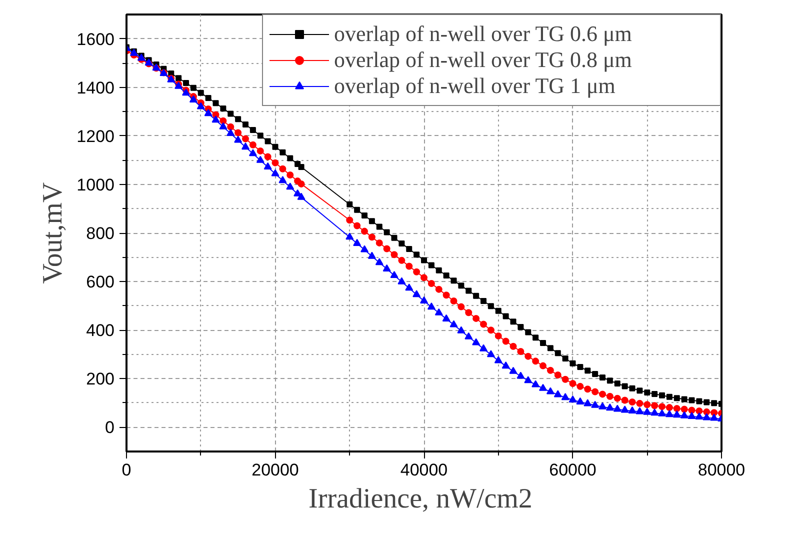 The image size is (807, 539). I want to click on x-tick-label: 40000, so click(424, 470).